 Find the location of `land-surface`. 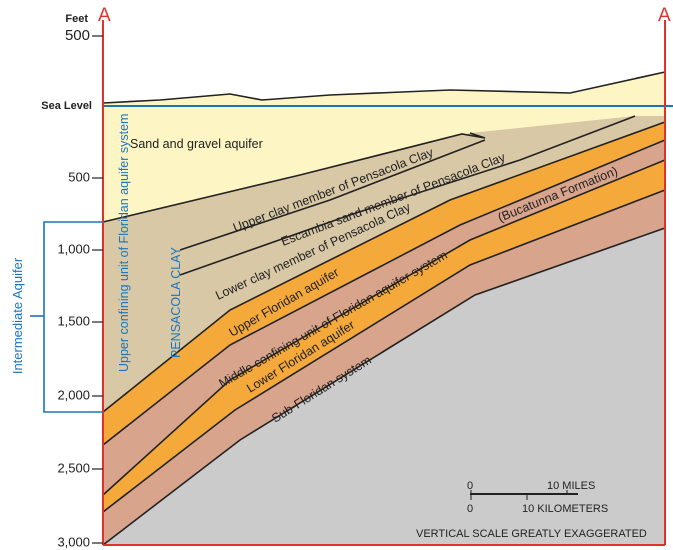

land-surface is located at coordinates (384, 87).